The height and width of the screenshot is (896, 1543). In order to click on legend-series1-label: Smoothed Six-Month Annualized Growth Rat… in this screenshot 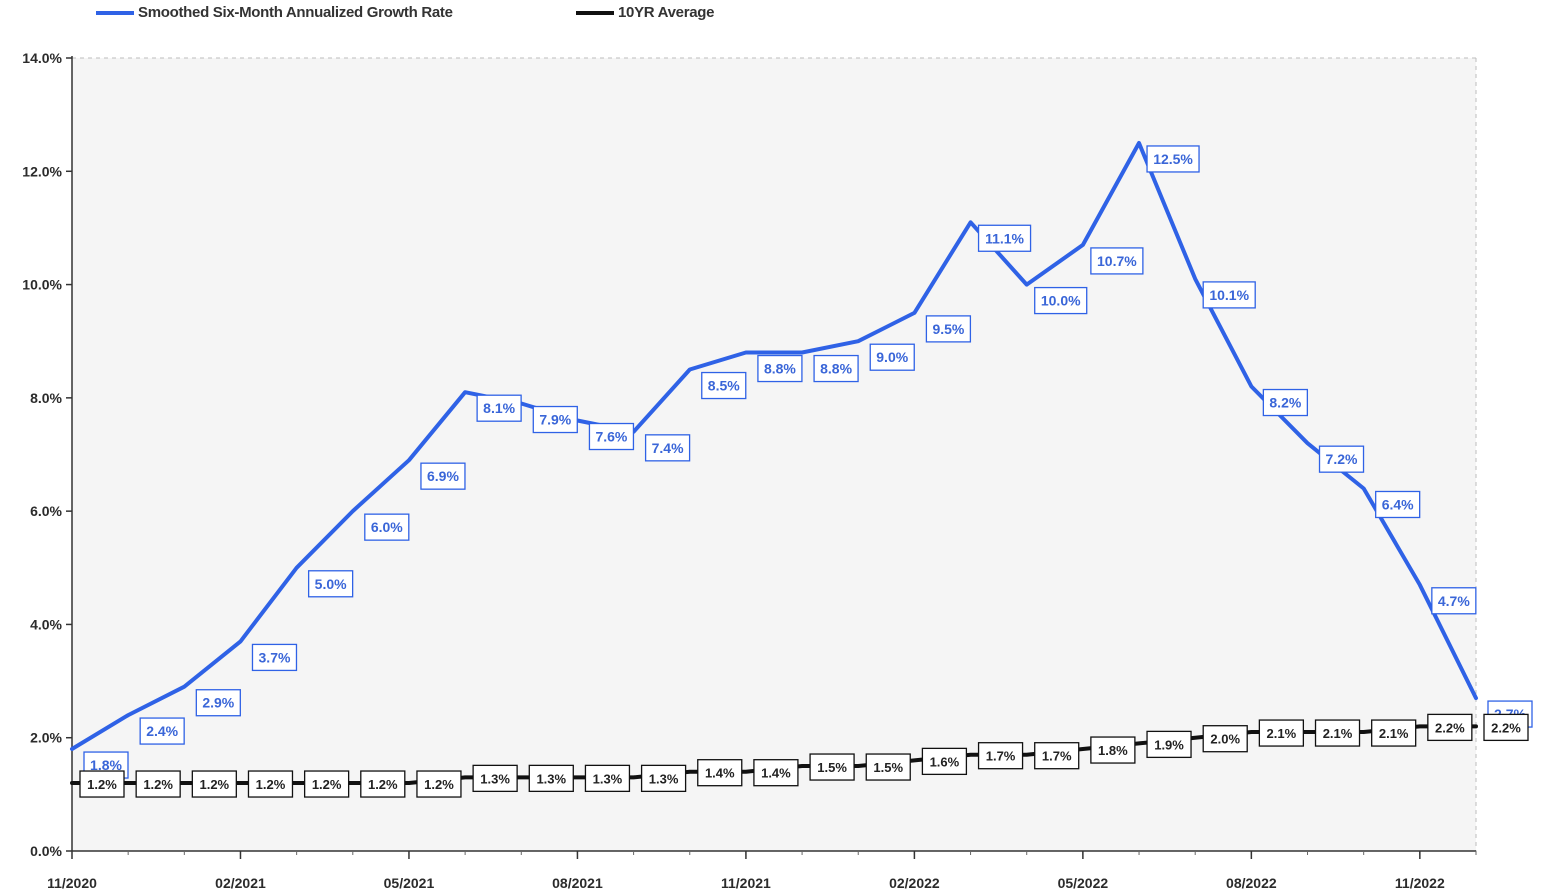, I will do `click(295, 12)`.